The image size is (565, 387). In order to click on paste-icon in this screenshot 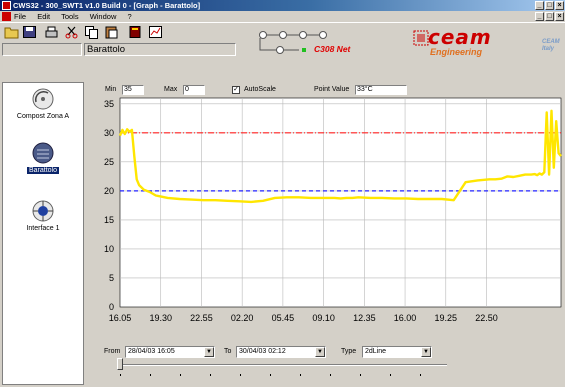, I will do `click(111, 32)`.